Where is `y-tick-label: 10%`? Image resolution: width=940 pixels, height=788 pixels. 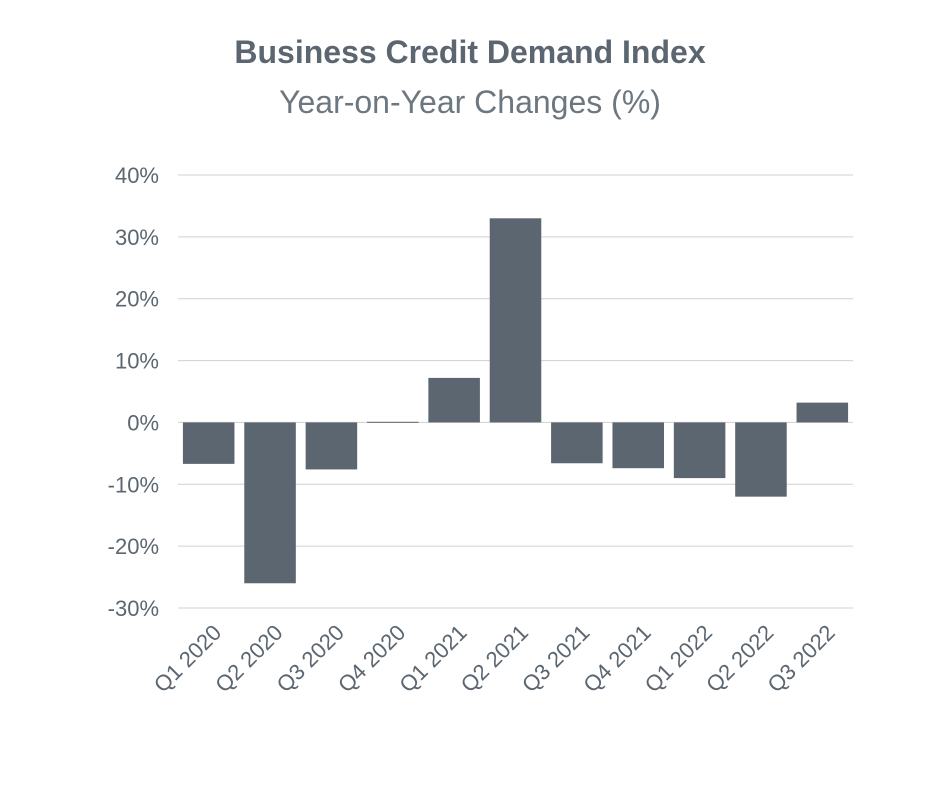
y-tick-label: 10% is located at coordinates (137, 361).